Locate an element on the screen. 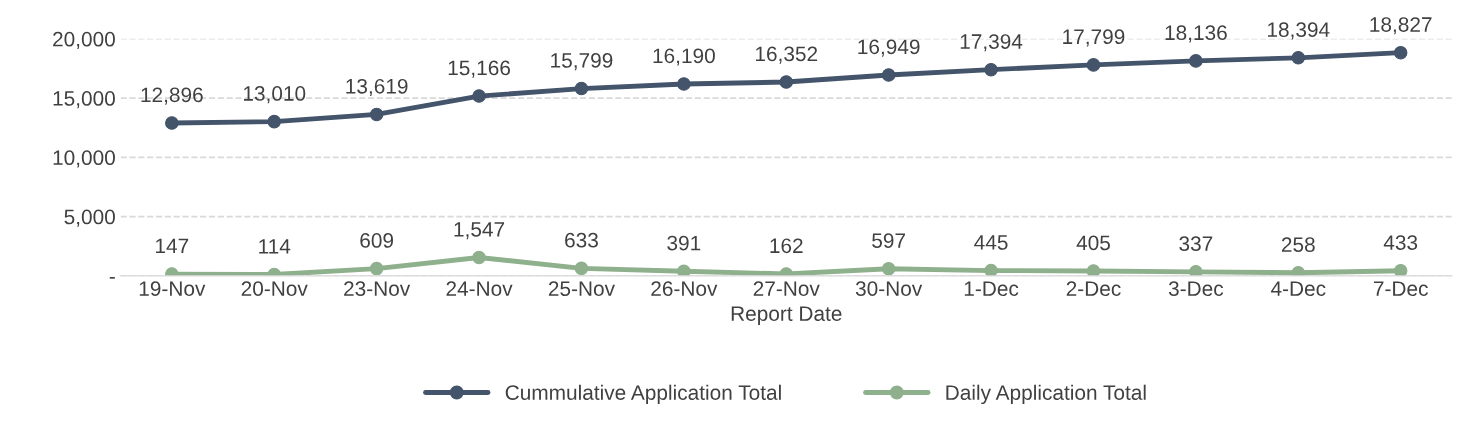  x-tick-label: 23-Nov is located at coordinates (377, 288).